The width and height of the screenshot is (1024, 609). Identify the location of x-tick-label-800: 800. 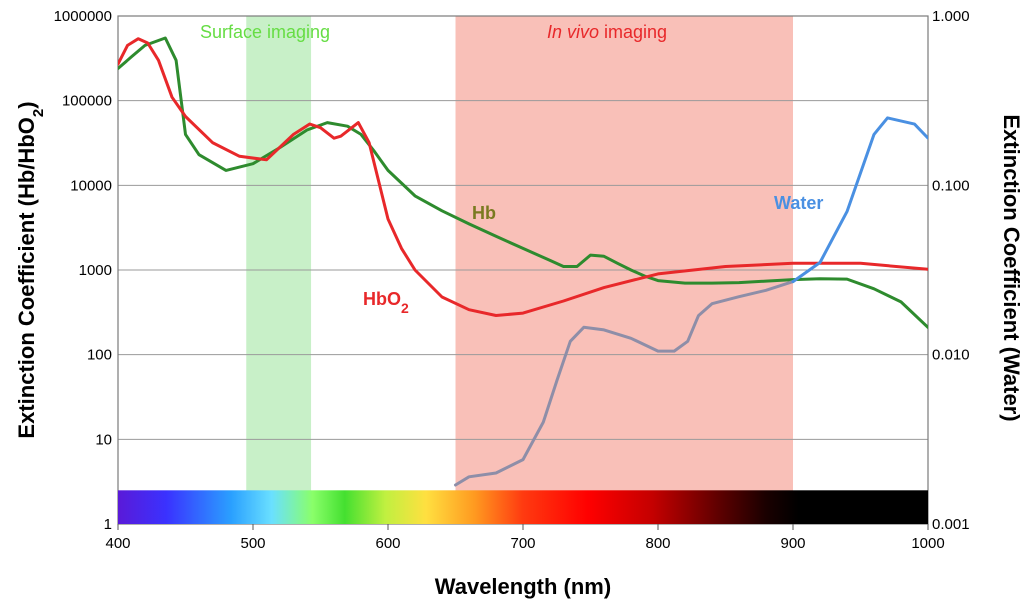
(657, 543).